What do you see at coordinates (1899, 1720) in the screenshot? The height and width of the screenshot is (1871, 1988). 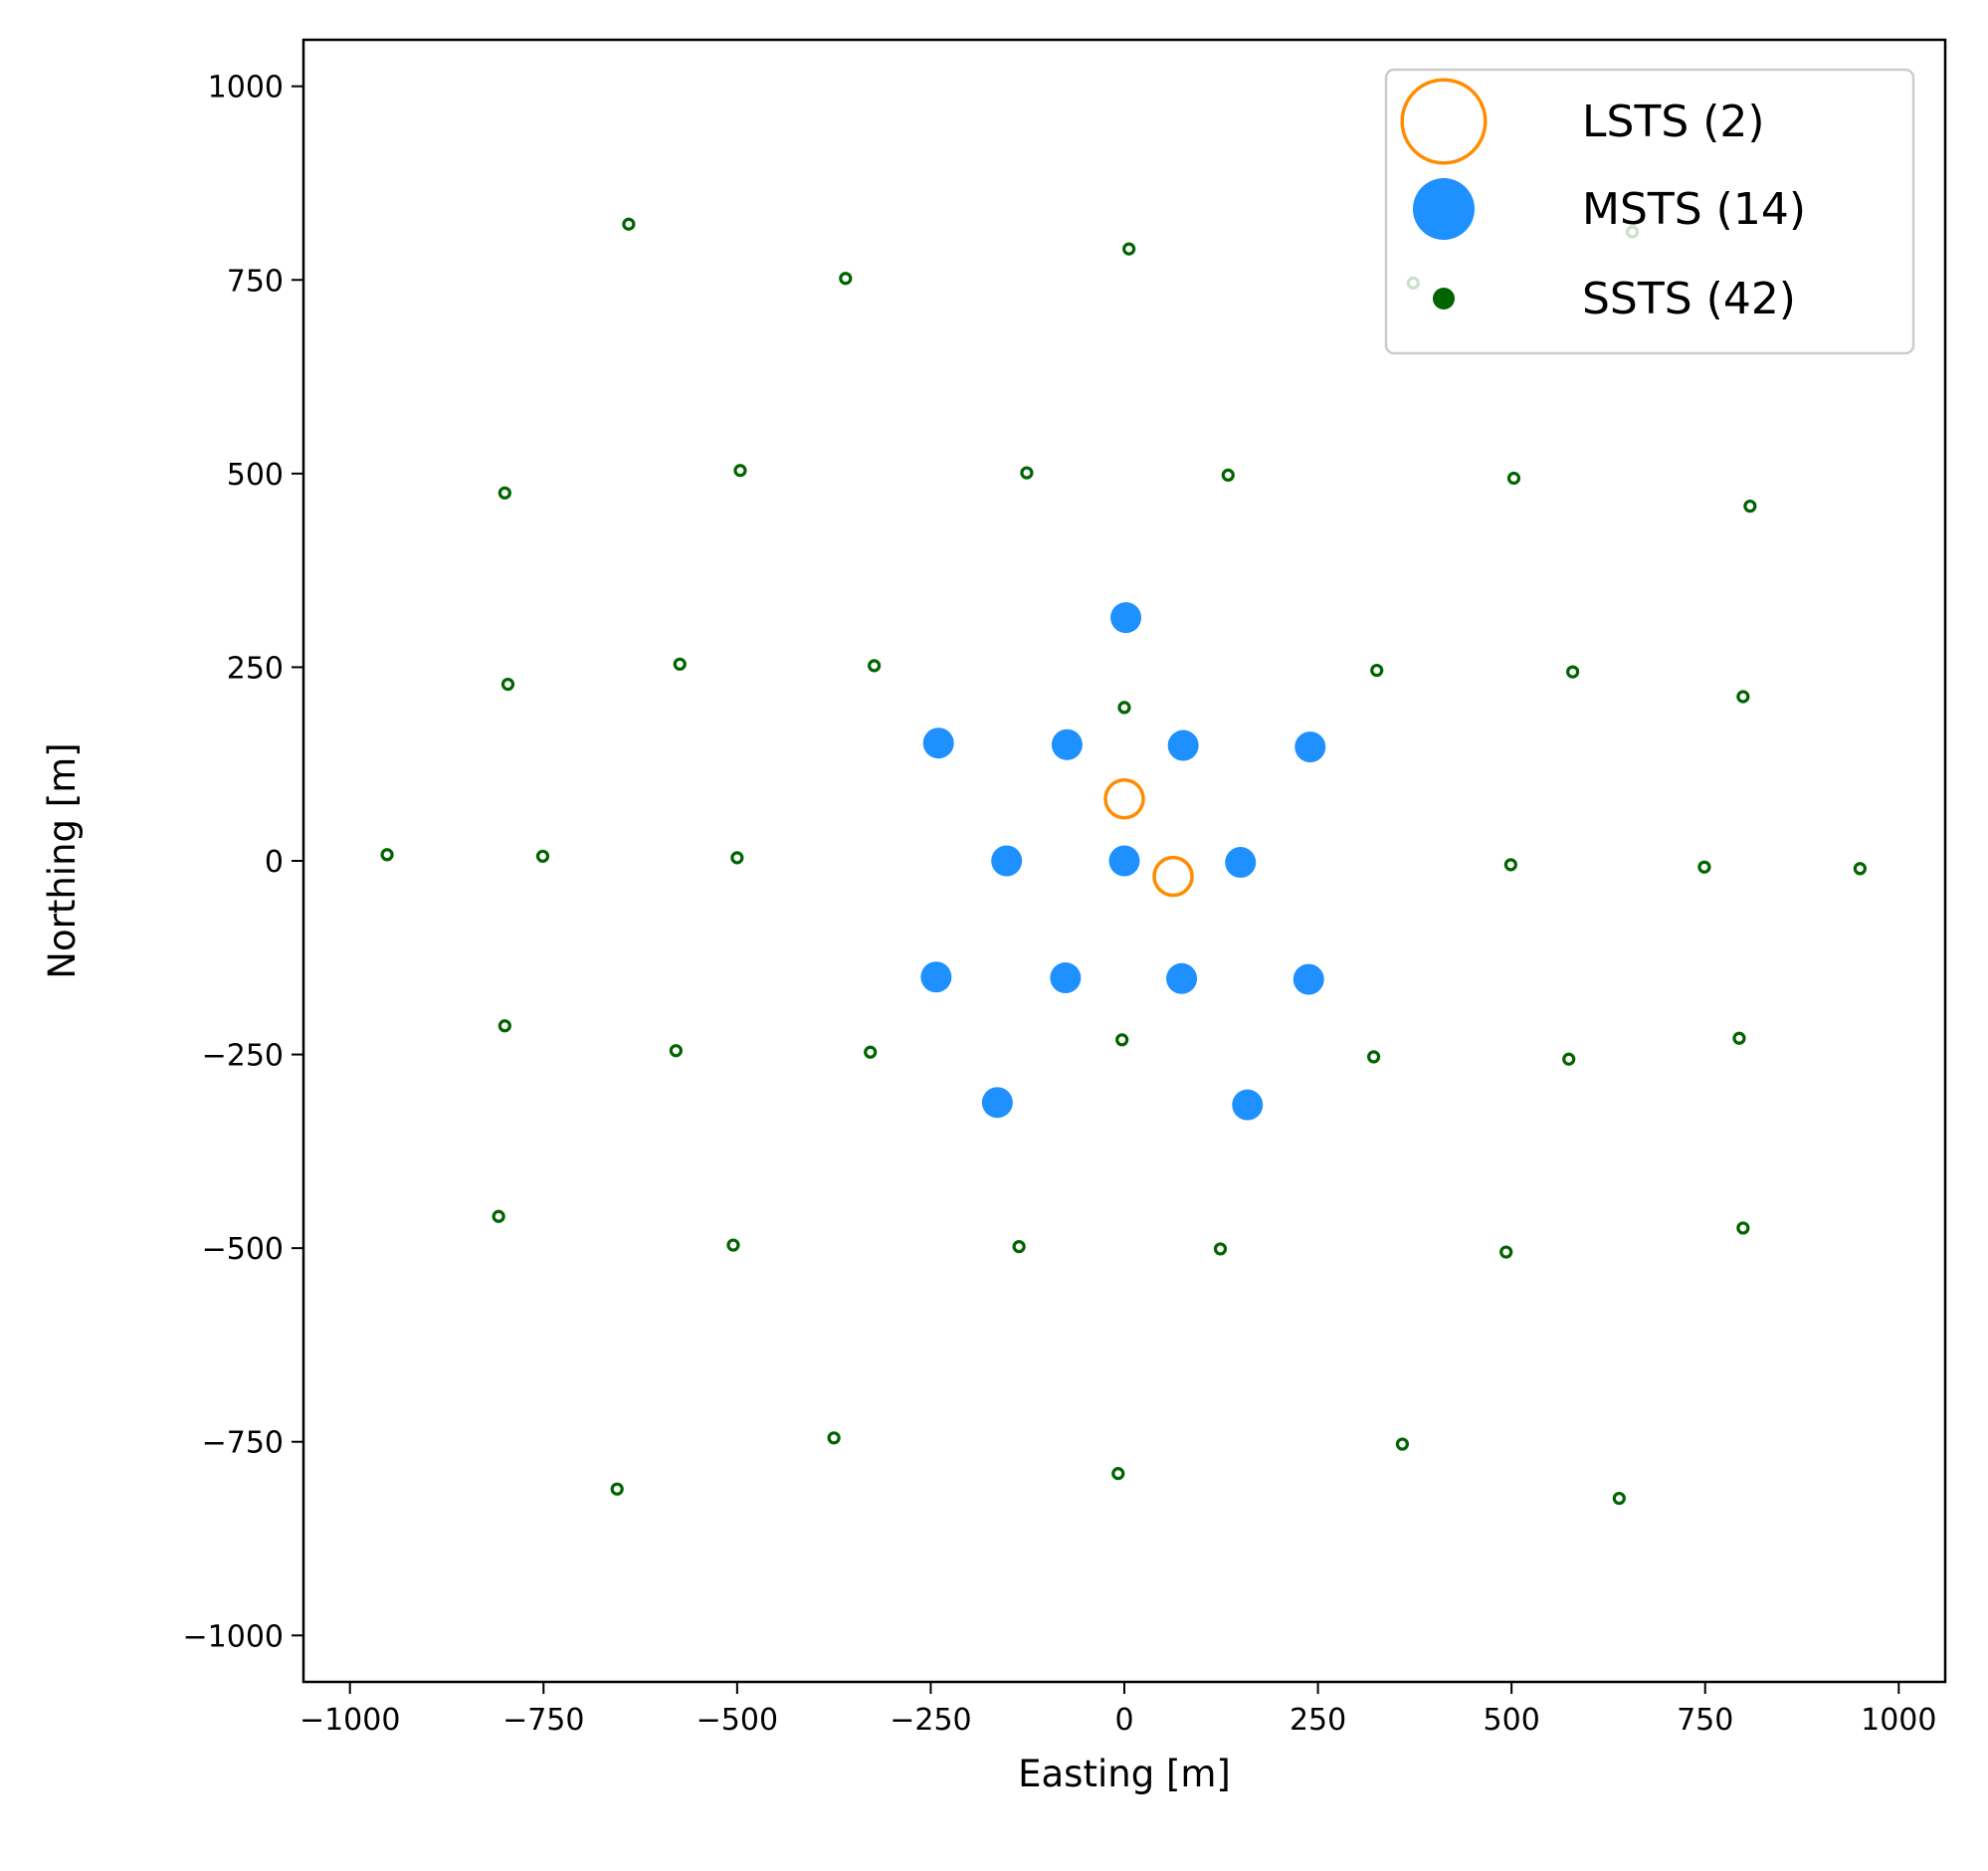 I see `x-tick-label: 1000` at bounding box center [1899, 1720].